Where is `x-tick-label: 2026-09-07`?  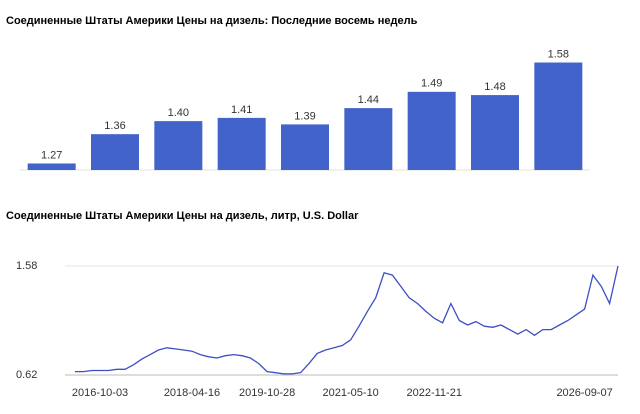
x-tick-label: 2026-09-07 is located at coordinates (584, 393).